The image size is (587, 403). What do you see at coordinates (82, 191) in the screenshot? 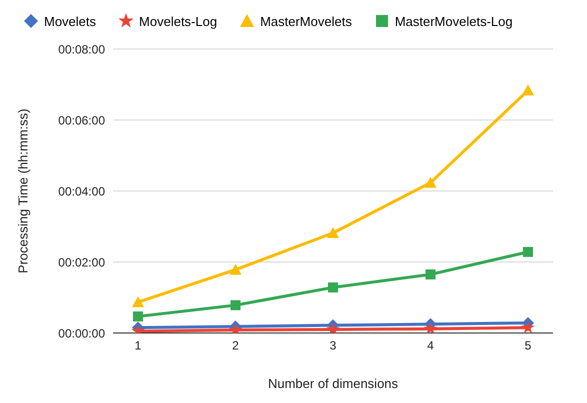
I see `y-tick-label: 00:04:00` at bounding box center [82, 191].